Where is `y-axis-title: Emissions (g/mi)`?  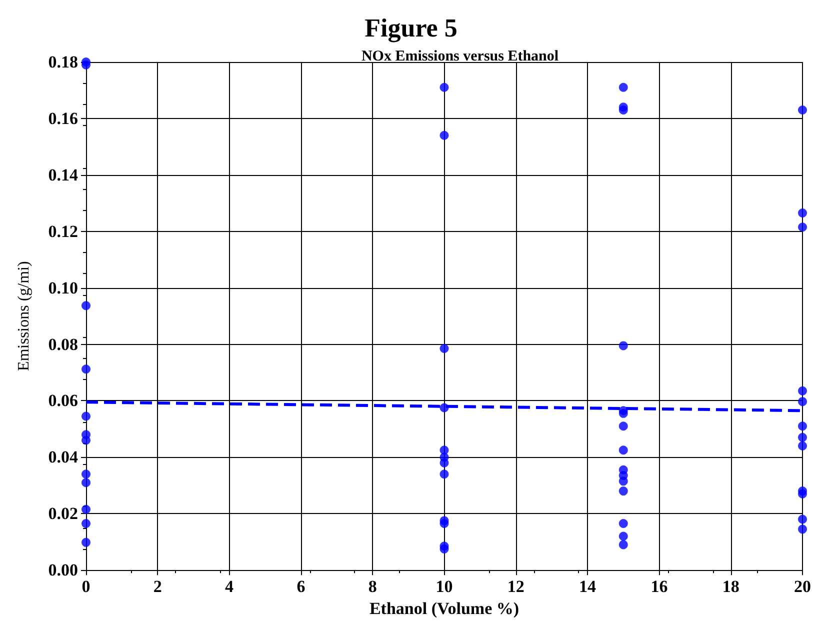
y-axis-title: Emissions (g/mi) is located at coordinates (24, 316).